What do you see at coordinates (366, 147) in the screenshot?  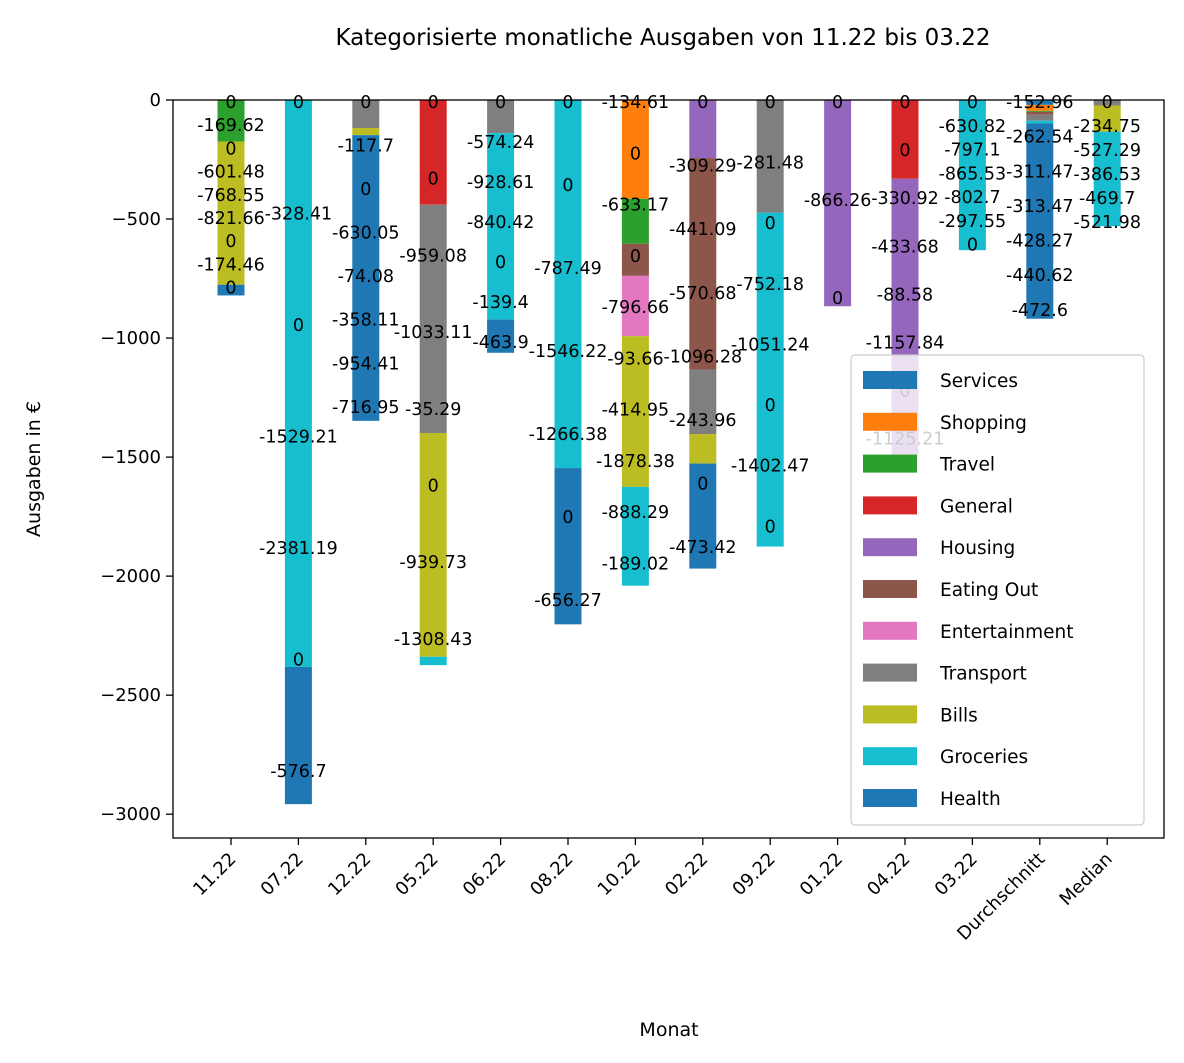 I see `data-label: -117.7` at bounding box center [366, 147].